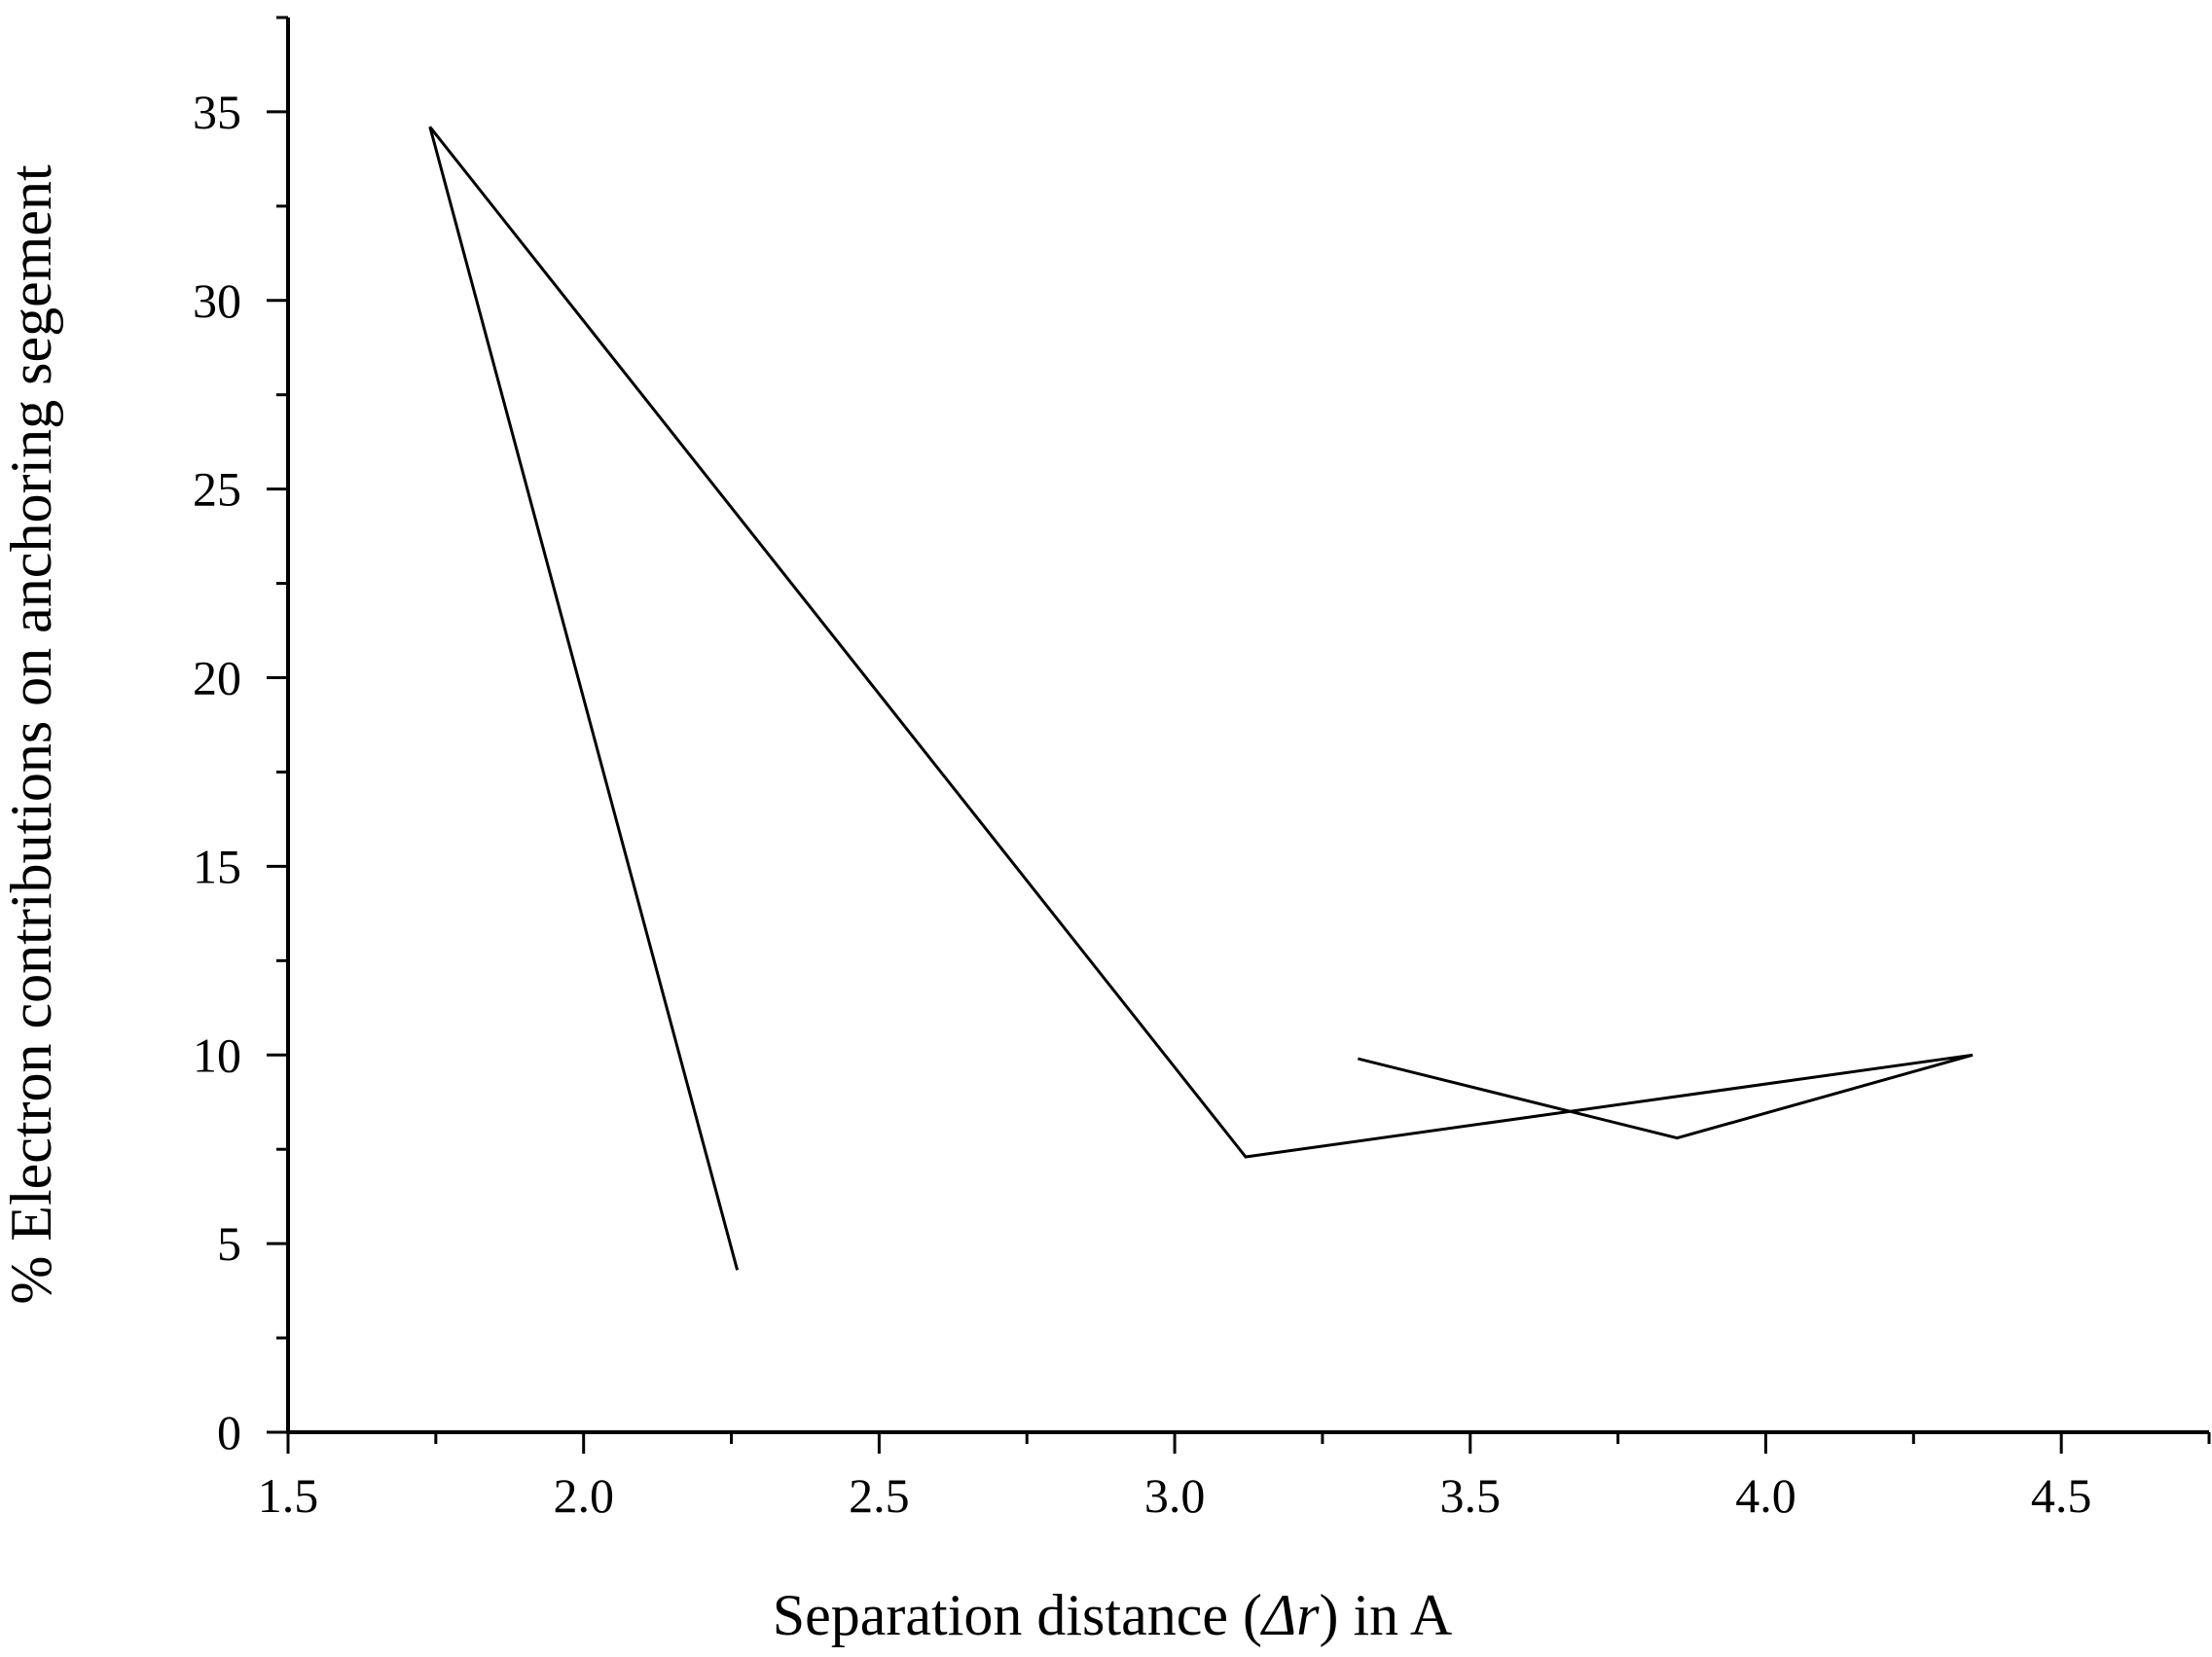 The height and width of the screenshot is (1657, 2212). What do you see at coordinates (217, 489) in the screenshot?
I see `y-tick-label: 25` at bounding box center [217, 489].